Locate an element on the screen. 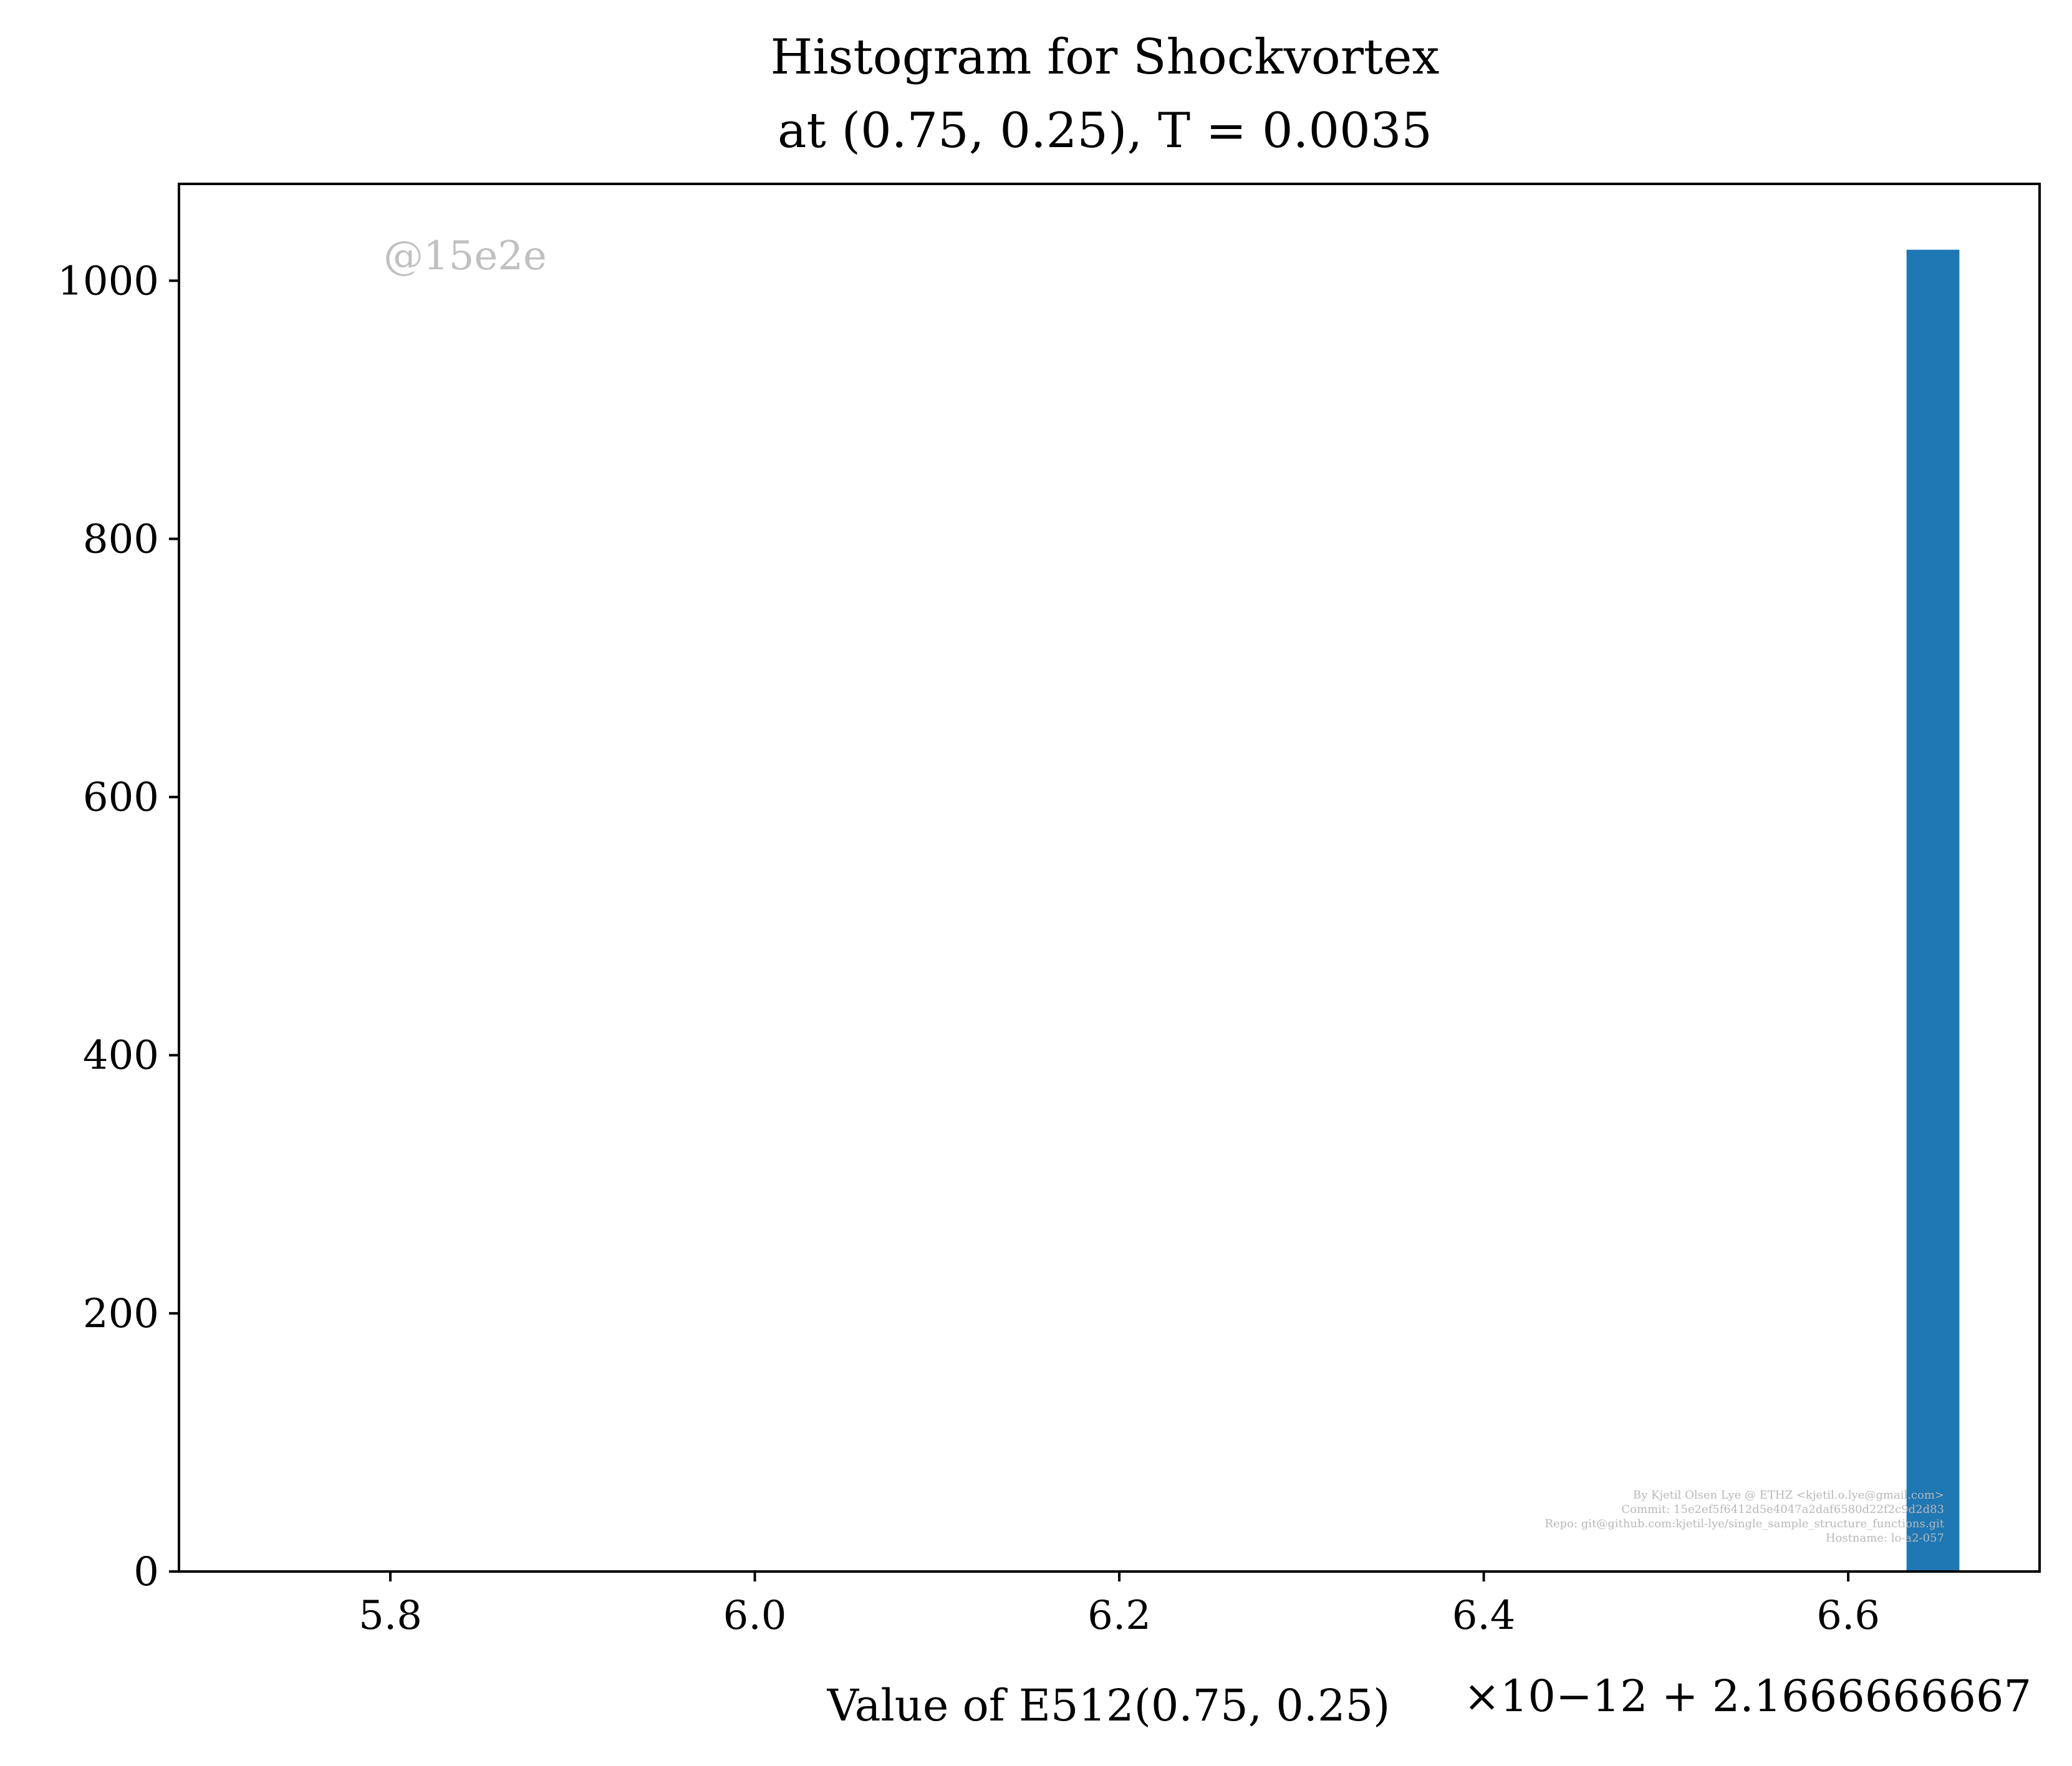 Image resolution: width=2072 pixels, height=1766 pixels. bars-group is located at coordinates (1933, 910).